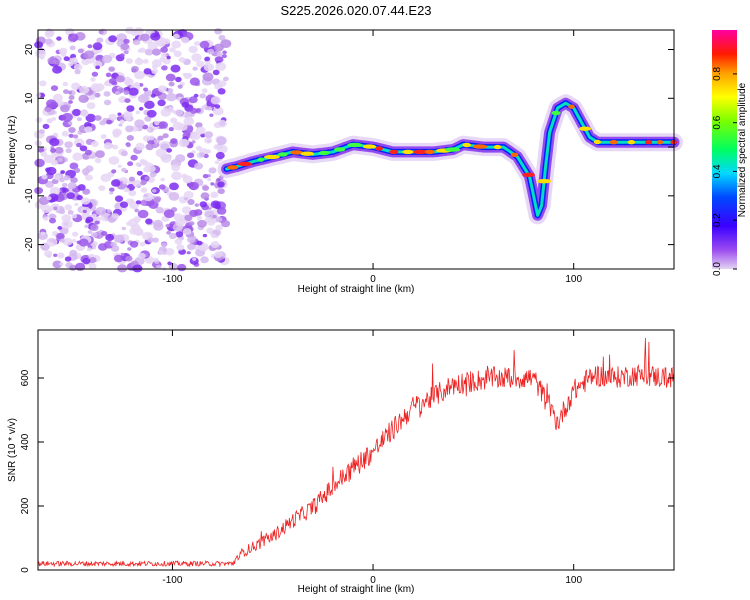 Image resolution: width=750 pixels, height=600 pixels. What do you see at coordinates (172, 580) in the screenshot?
I see `x-tick-label: -100` at bounding box center [172, 580].